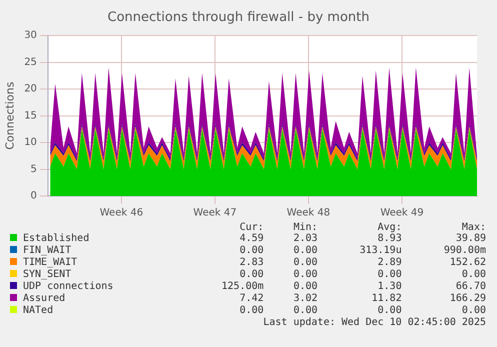  I want to click on legend-label: Established, so click(56, 239).